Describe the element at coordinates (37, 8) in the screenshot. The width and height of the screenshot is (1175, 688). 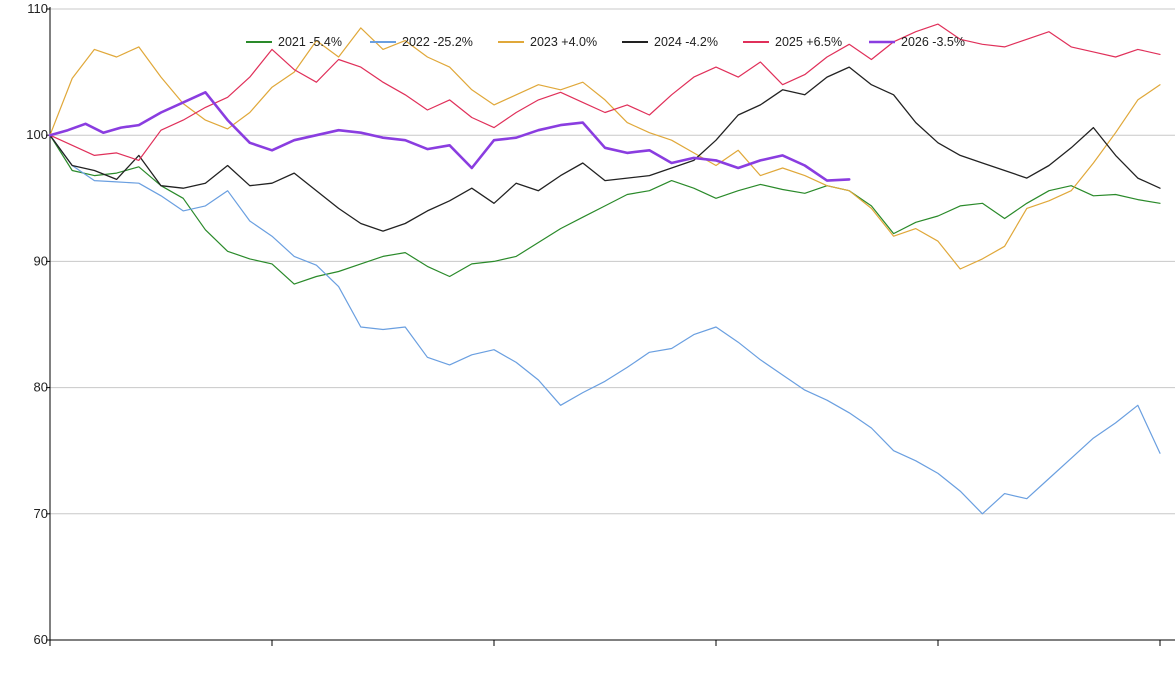
I see `y-tick-label: 110` at that location.